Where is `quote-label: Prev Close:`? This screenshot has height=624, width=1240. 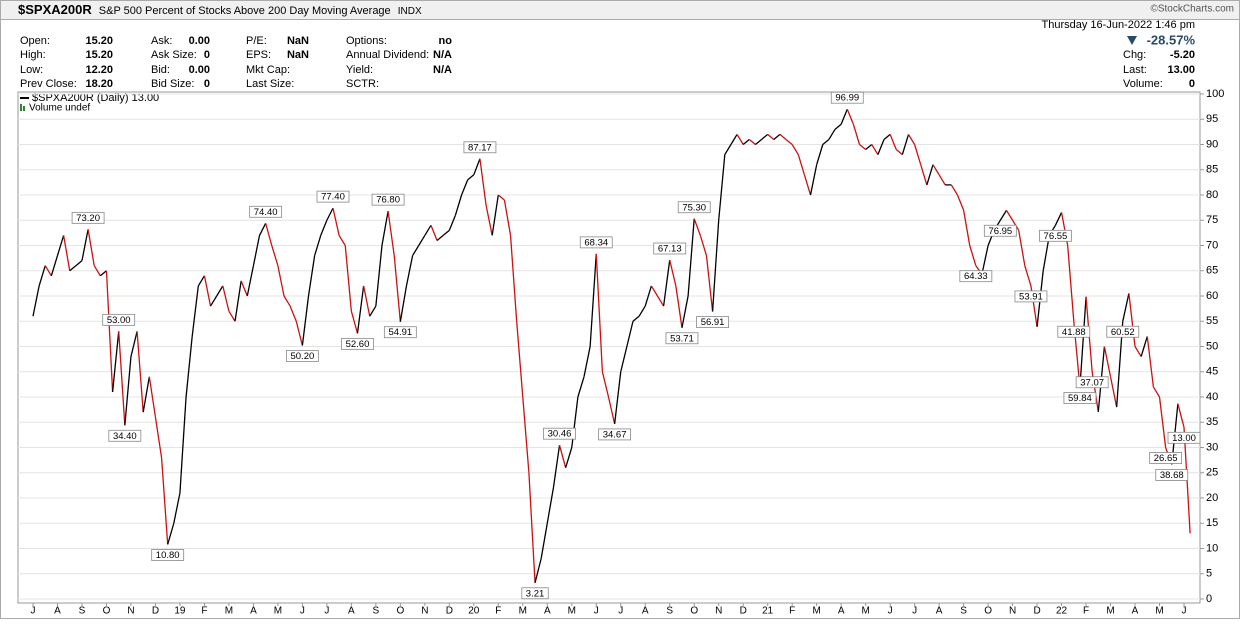
quote-label: Prev Close: is located at coordinates (48, 84).